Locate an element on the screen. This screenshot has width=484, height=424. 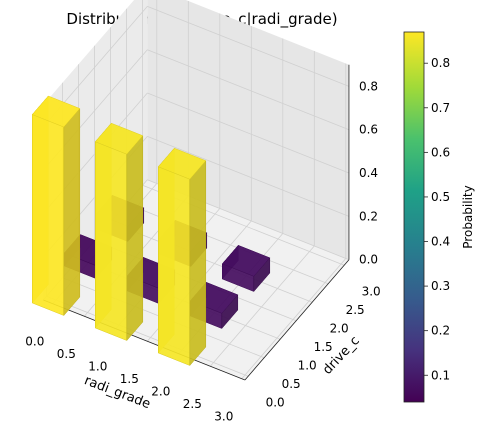
y-tick-label: 3.0 is located at coordinates (371, 291).